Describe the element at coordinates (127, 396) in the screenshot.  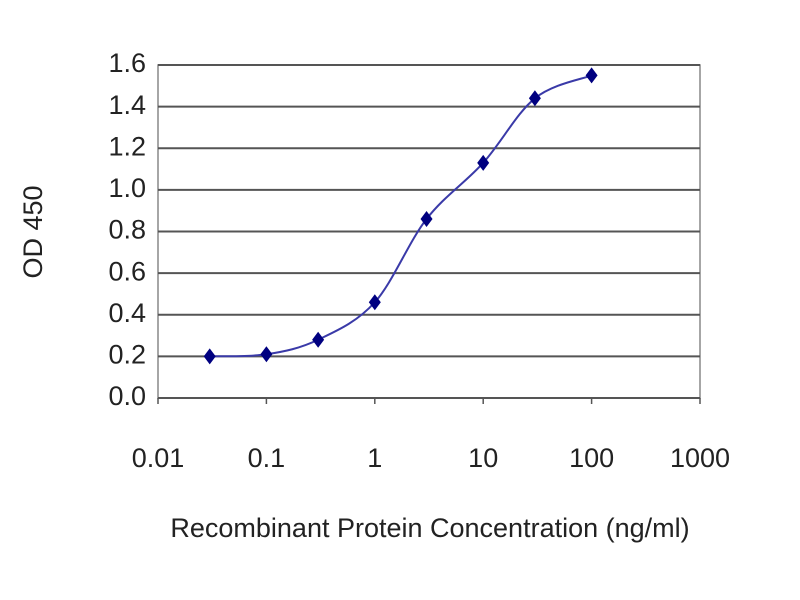
I see `y-tick-label: 0.0` at that location.